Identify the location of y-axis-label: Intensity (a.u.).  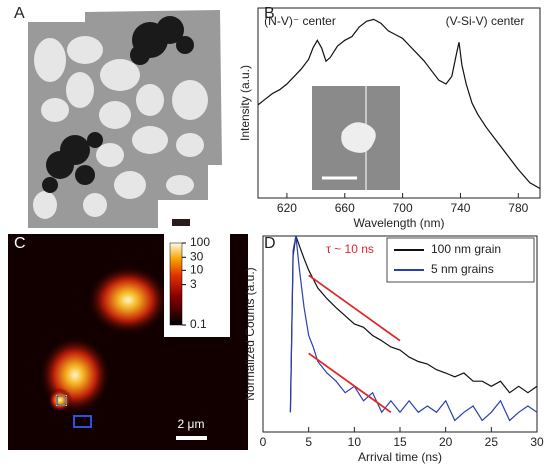
(245, 103).